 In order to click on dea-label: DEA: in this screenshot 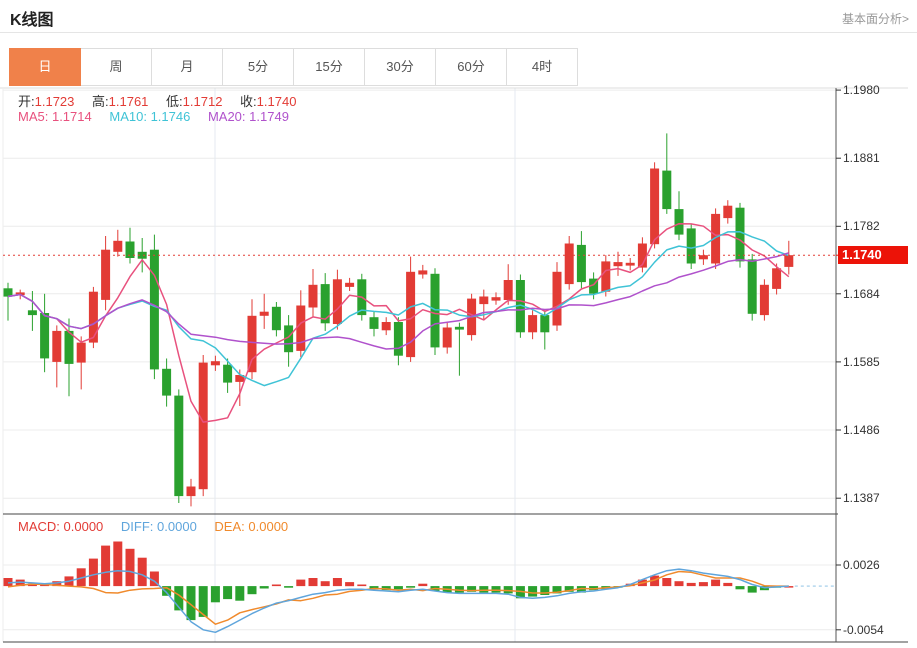, I will do `click(229, 526)`.